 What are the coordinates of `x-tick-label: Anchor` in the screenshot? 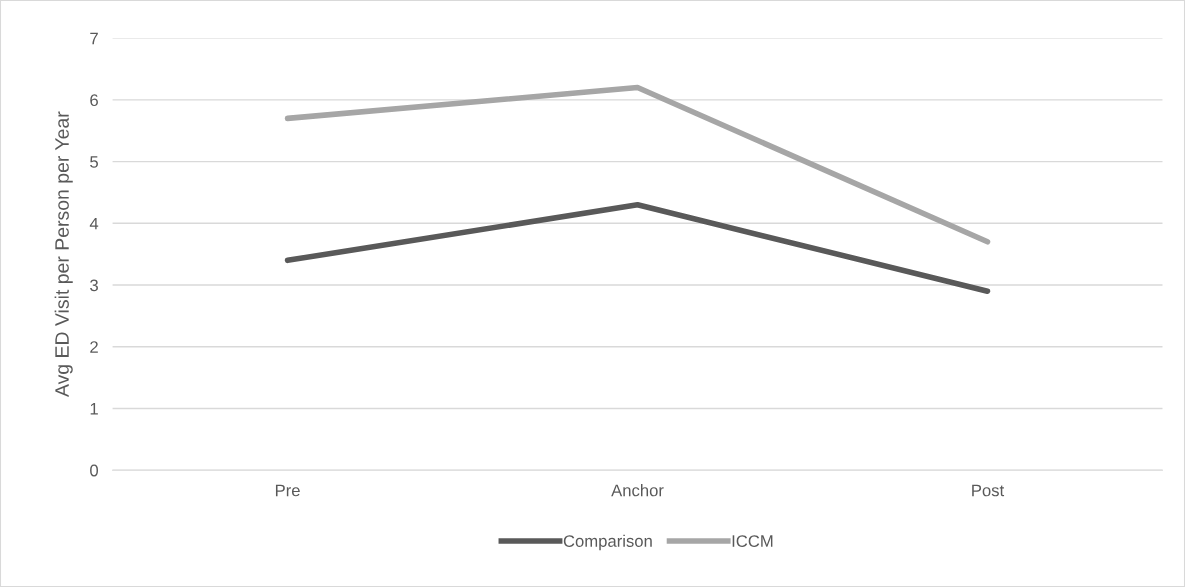 It's located at (637, 490).